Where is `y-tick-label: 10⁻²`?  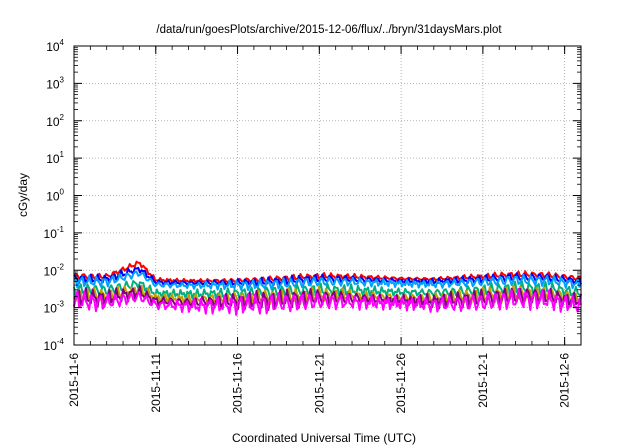
y-tick-label: 10⁻² is located at coordinates (54, 270).